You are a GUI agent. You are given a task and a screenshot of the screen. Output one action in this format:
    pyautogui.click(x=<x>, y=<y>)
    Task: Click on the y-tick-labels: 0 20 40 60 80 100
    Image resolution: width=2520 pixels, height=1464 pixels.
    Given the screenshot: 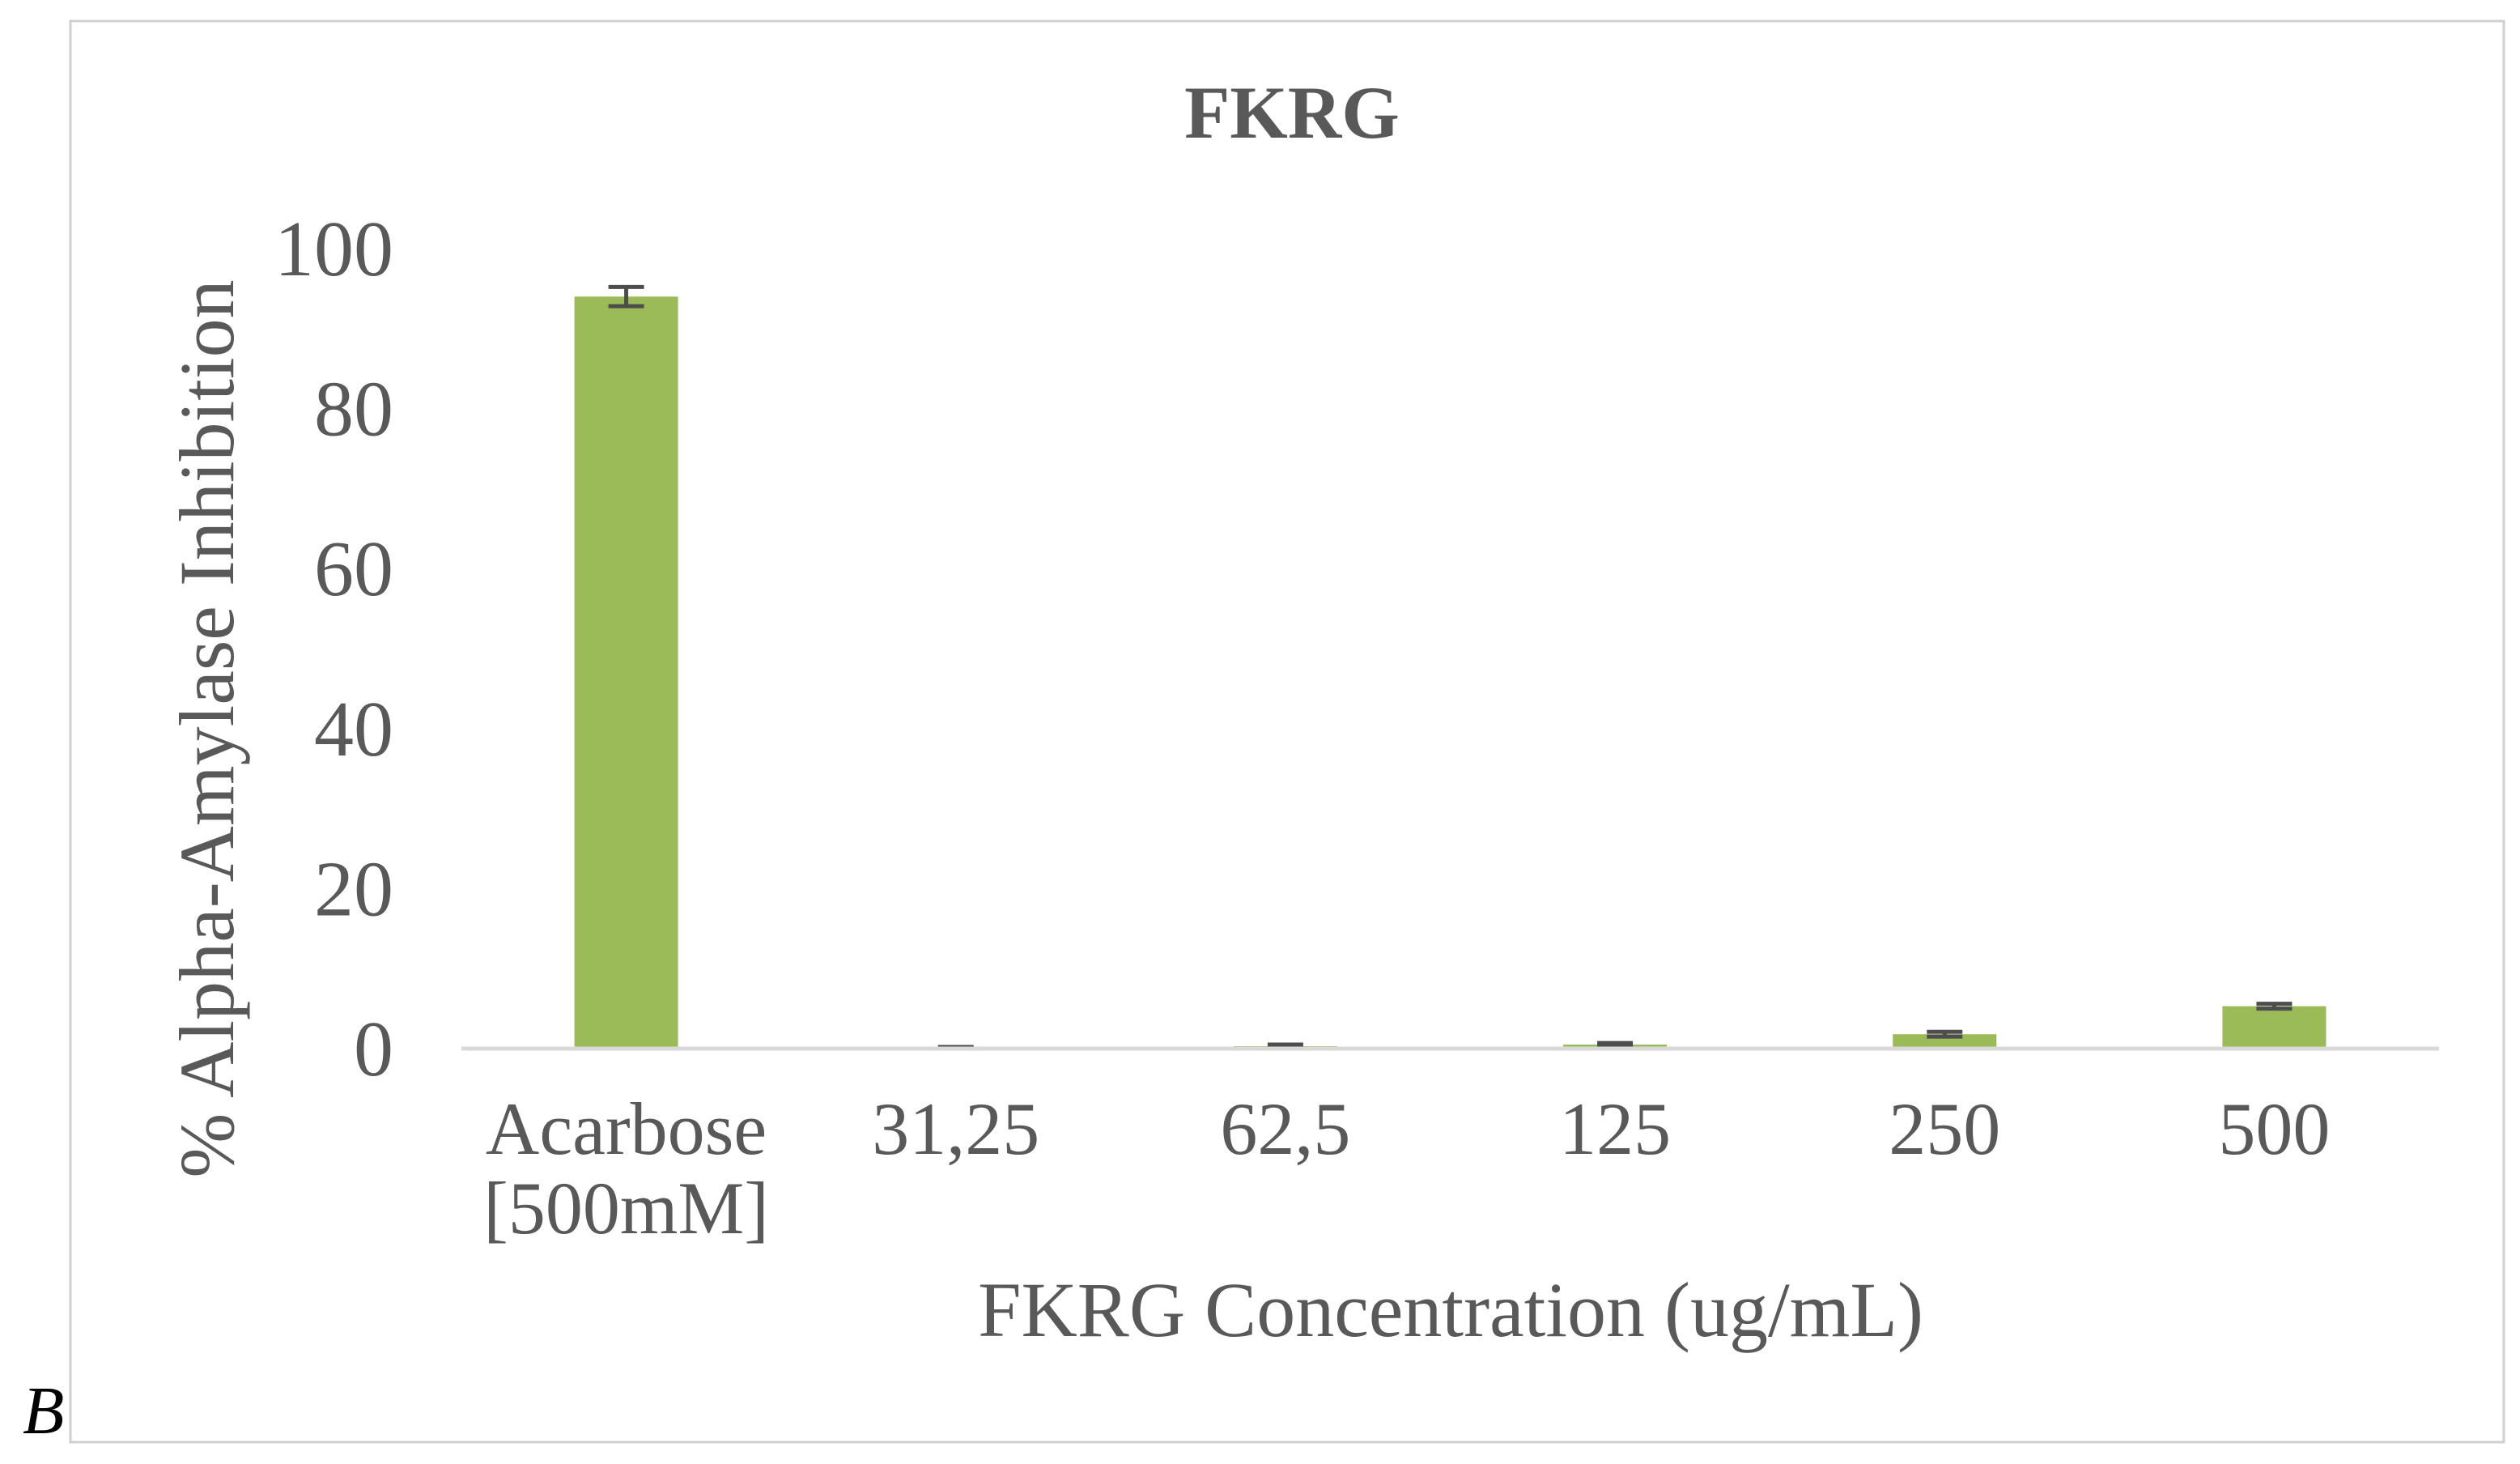 What is the action you would take?
    pyautogui.click(x=333, y=649)
    